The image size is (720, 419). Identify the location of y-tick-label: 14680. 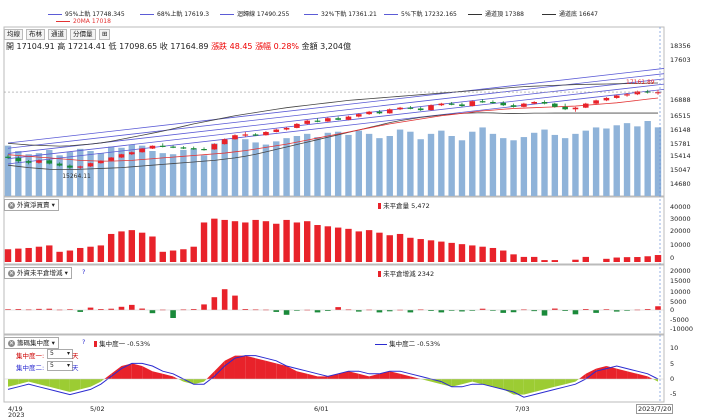
(680, 184).